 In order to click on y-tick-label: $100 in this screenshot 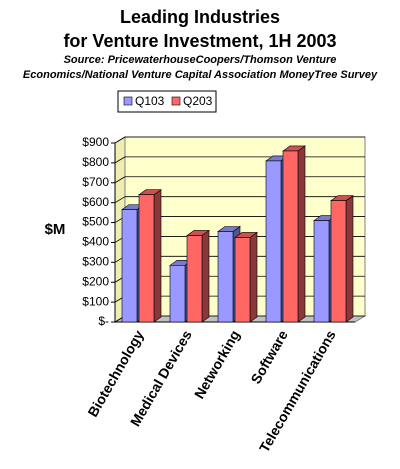, I will do `click(95, 301)`.